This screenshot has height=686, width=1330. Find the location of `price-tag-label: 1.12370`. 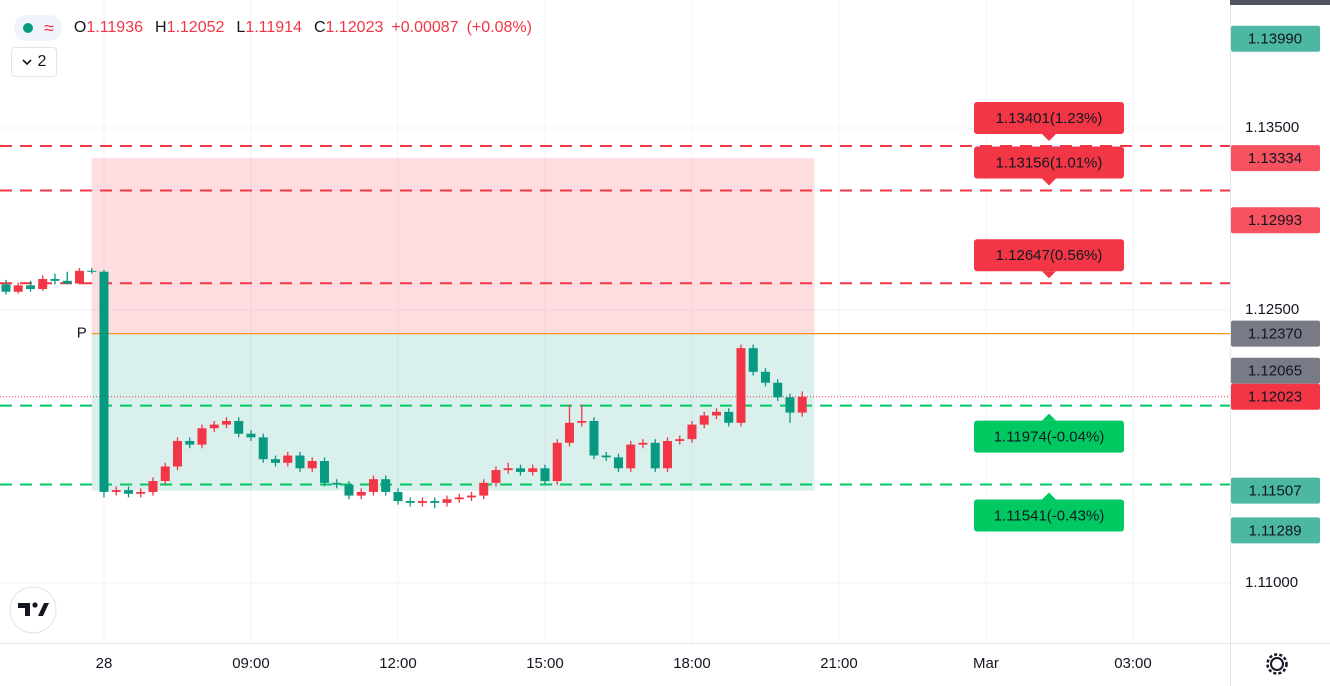

price-tag-label: 1.12370 is located at coordinates (1275, 334).